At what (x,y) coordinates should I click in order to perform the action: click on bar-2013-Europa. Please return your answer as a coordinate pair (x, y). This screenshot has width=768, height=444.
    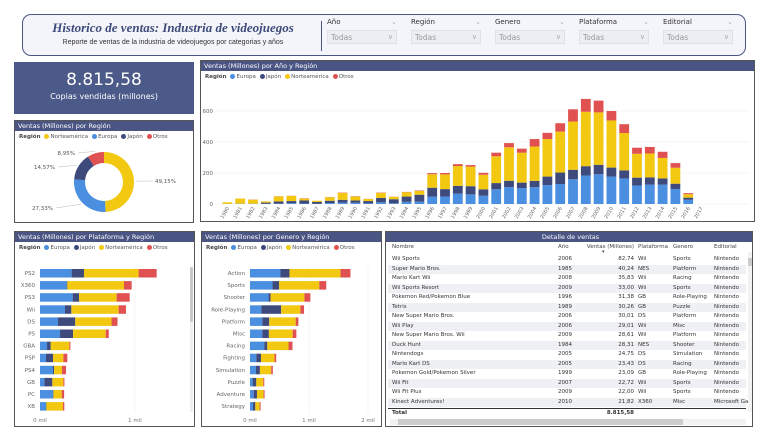
    Looking at the image, I should click on (649, 194).